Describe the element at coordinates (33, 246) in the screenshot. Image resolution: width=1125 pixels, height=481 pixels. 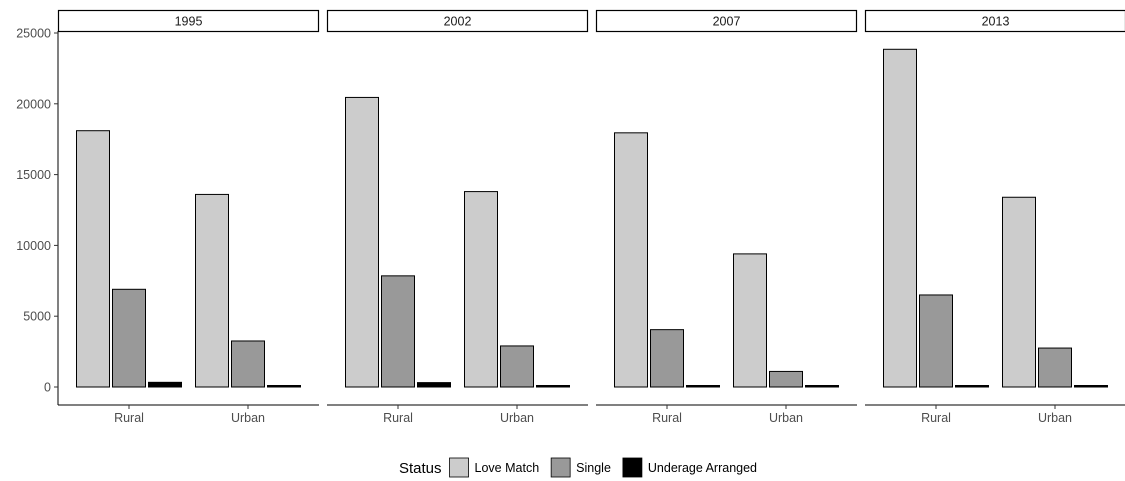
I see `y-tick-label: 10000` at that location.